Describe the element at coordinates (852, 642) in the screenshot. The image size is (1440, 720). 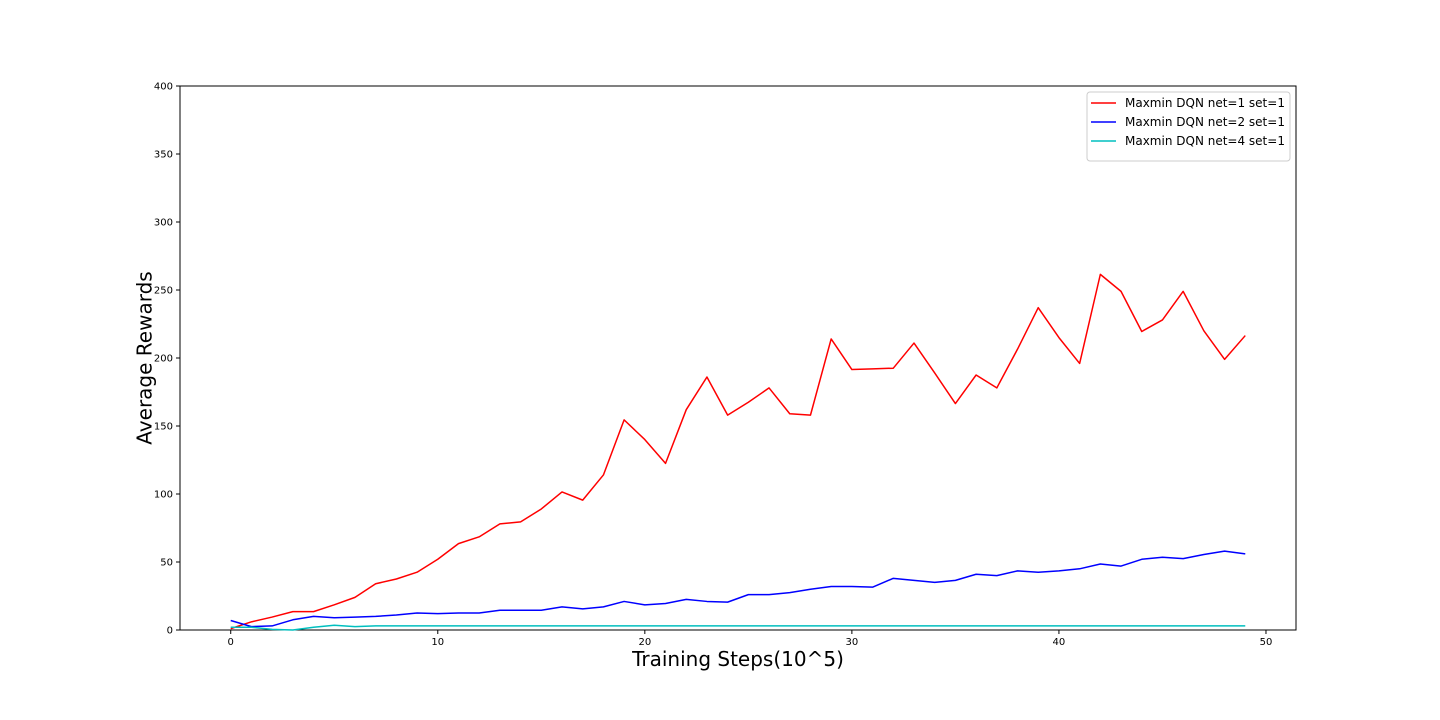
I see `x-tick-label: 30` at that location.